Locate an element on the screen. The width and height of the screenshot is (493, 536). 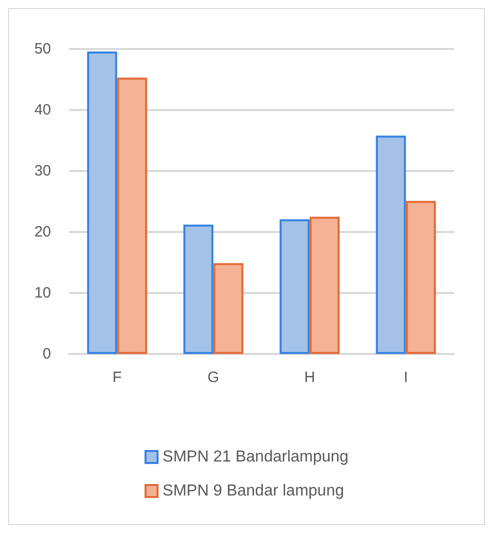
y-tick-label: 20 is located at coordinates (42, 232).